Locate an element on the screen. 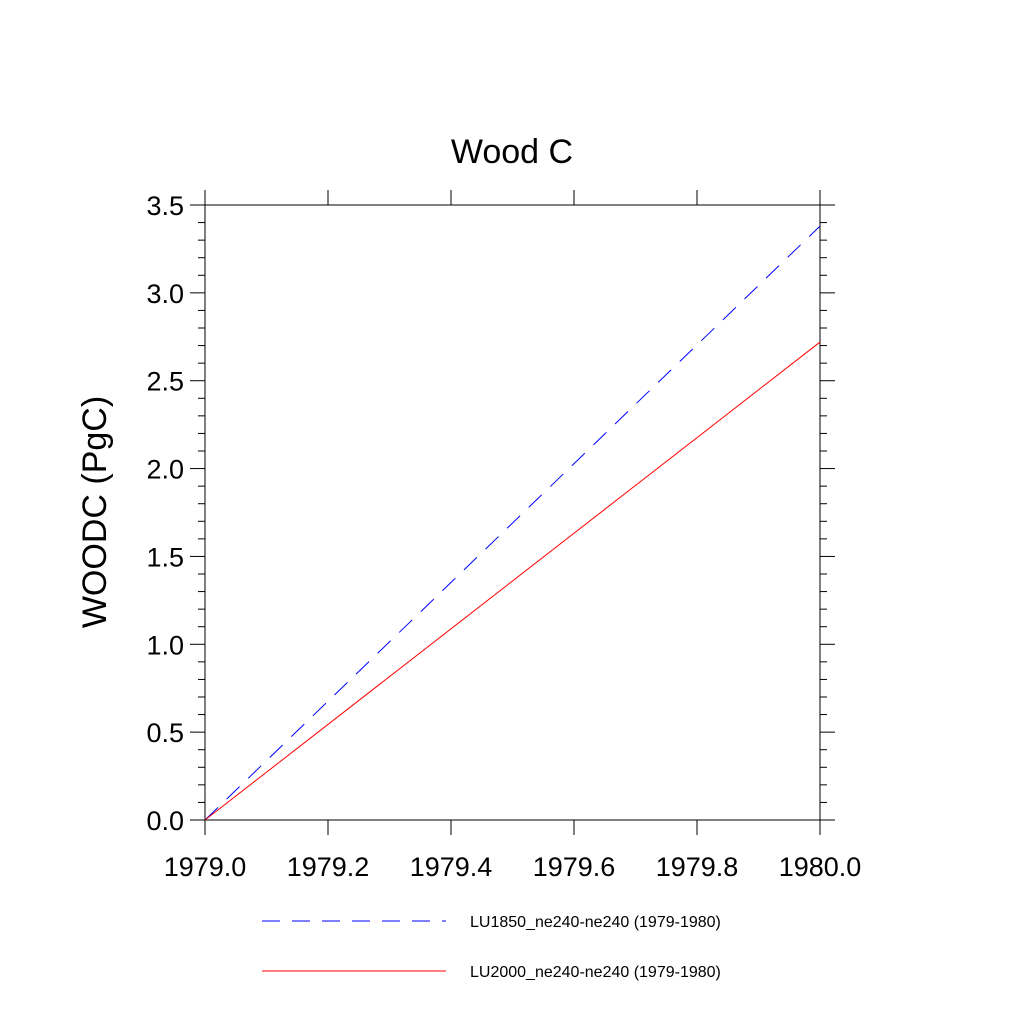 This screenshot has width=1024, height=1024. y-tick-label: 1.5 is located at coordinates (165, 557).